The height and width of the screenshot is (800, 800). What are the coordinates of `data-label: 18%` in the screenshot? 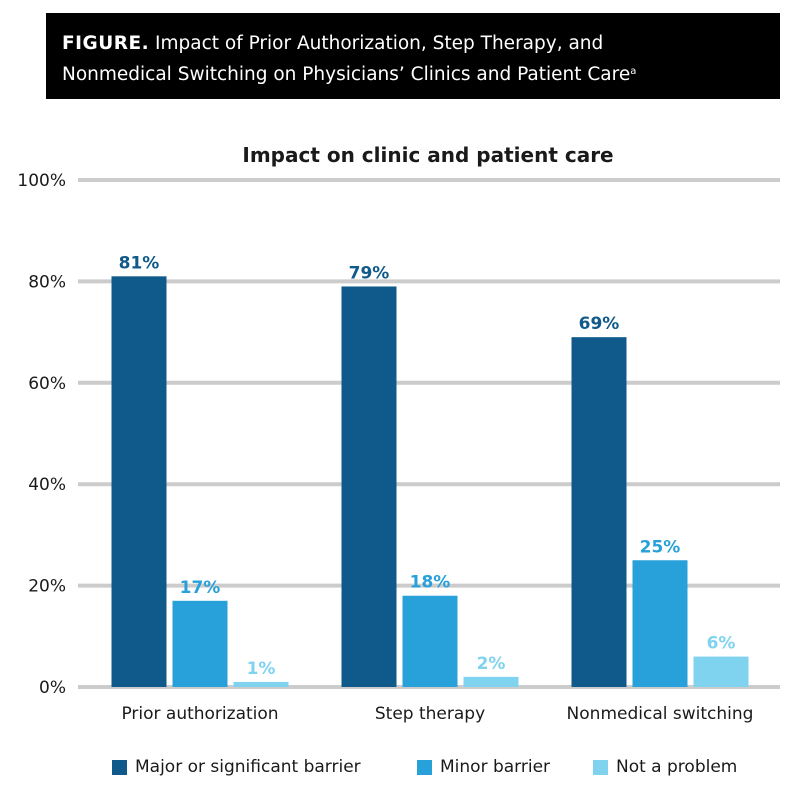 It's located at (430, 583).